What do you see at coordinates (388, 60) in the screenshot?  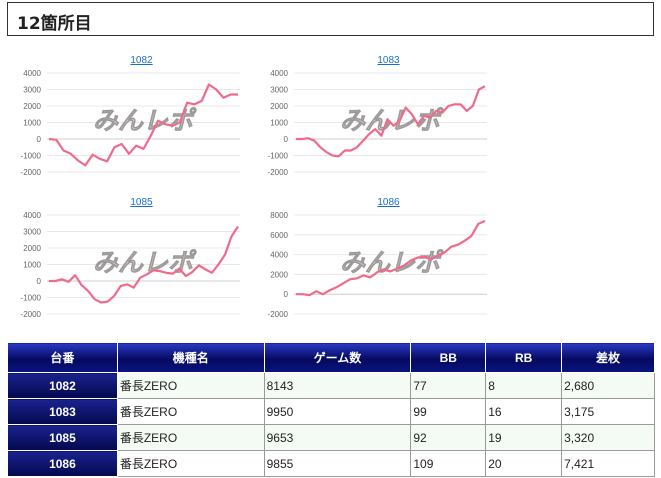 I see `chart-title-link: 1083` at bounding box center [388, 60].